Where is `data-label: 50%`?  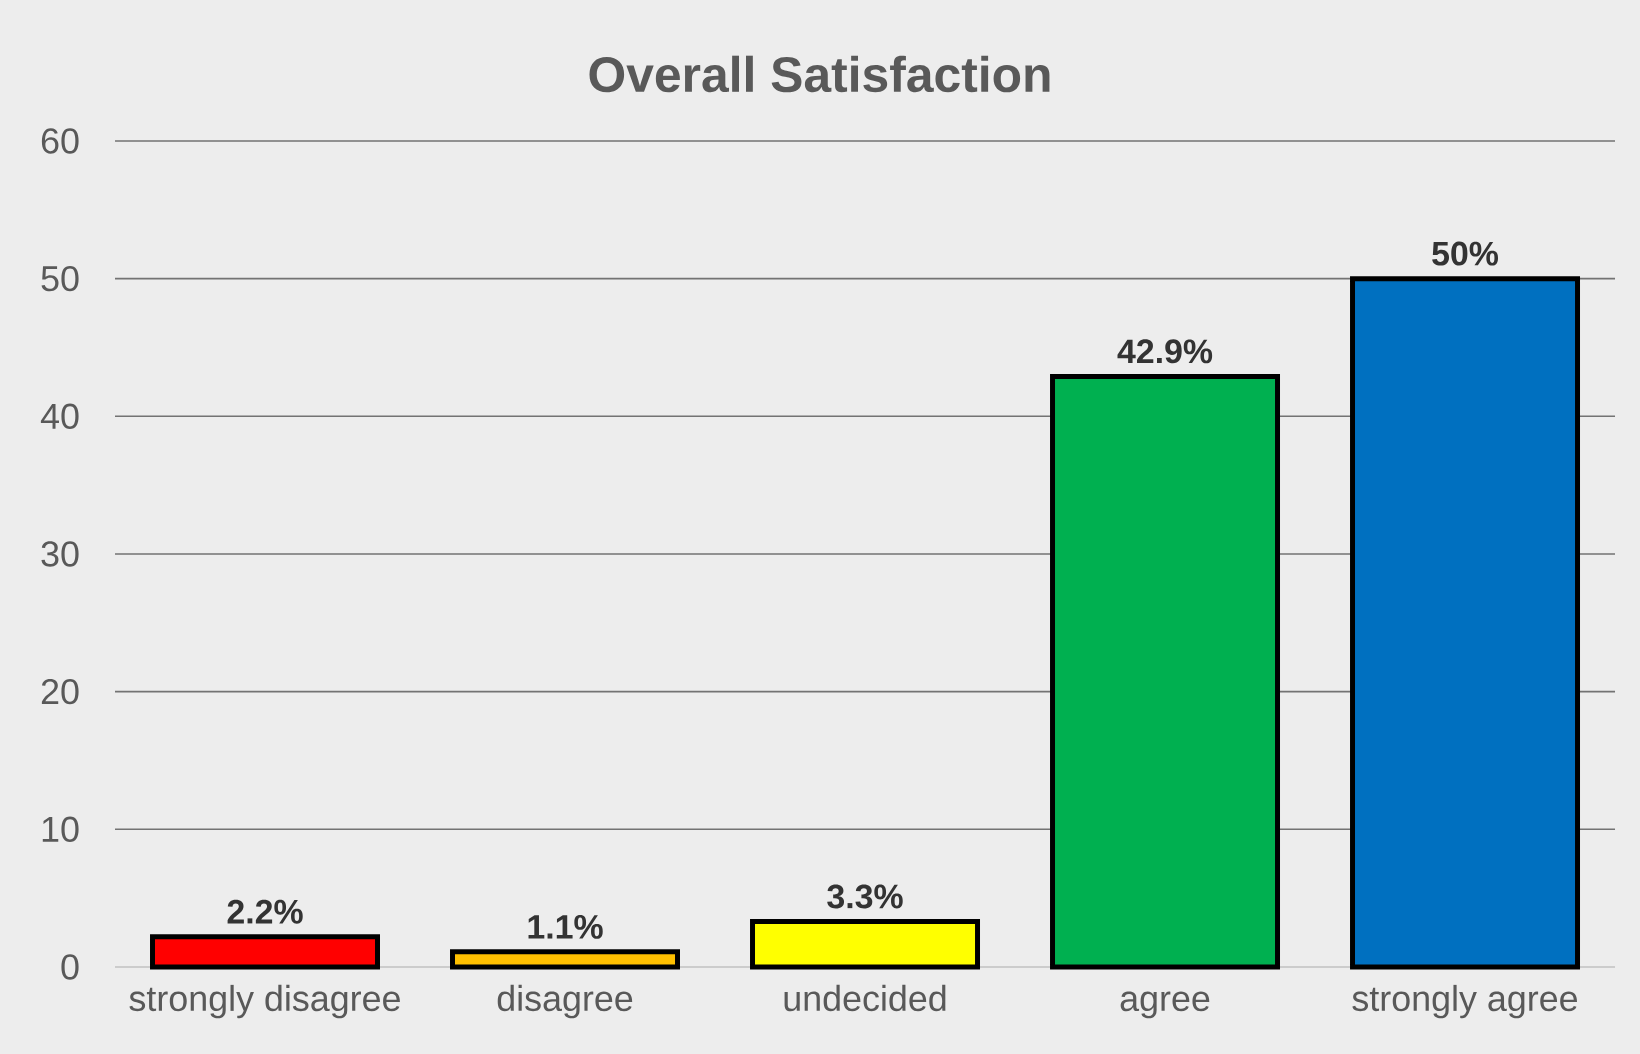
data-label: 50% is located at coordinates (1465, 253).